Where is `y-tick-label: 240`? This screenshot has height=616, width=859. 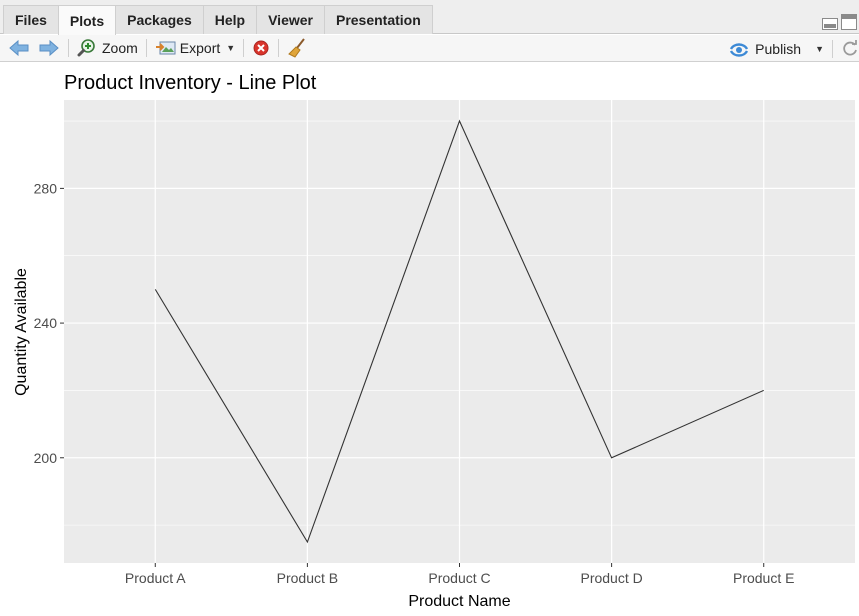
y-tick-label: 240 is located at coordinates (46, 323).